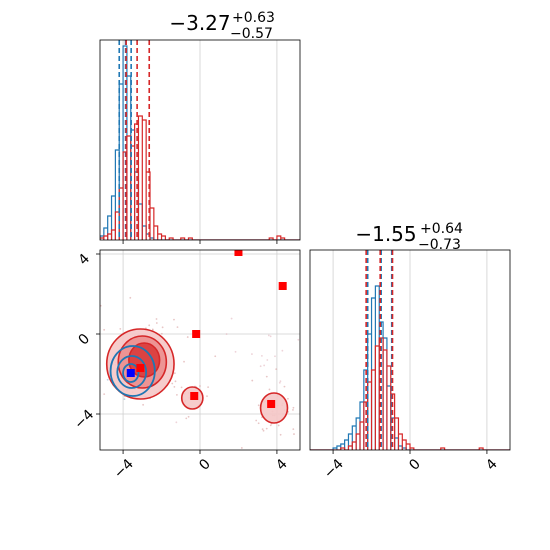  I want to click on title-param2-median: −1.55, so click(385, 234).